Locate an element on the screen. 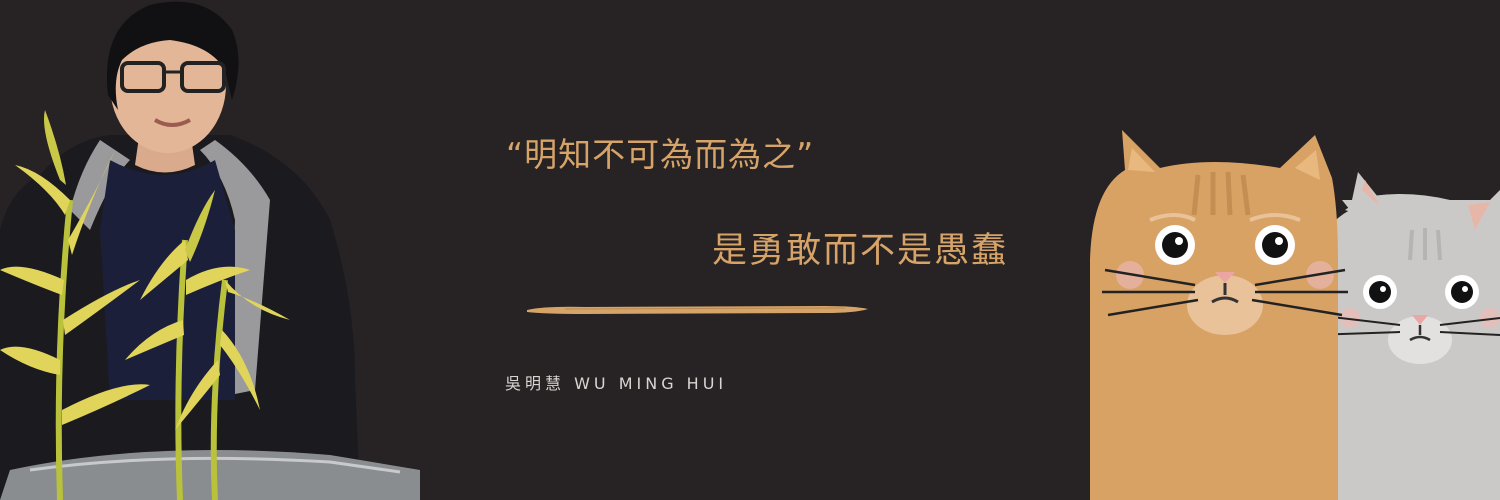 This screenshot has width=1500, height=500. quote-line-1: “明知不可為而為之” is located at coordinates (660, 154).